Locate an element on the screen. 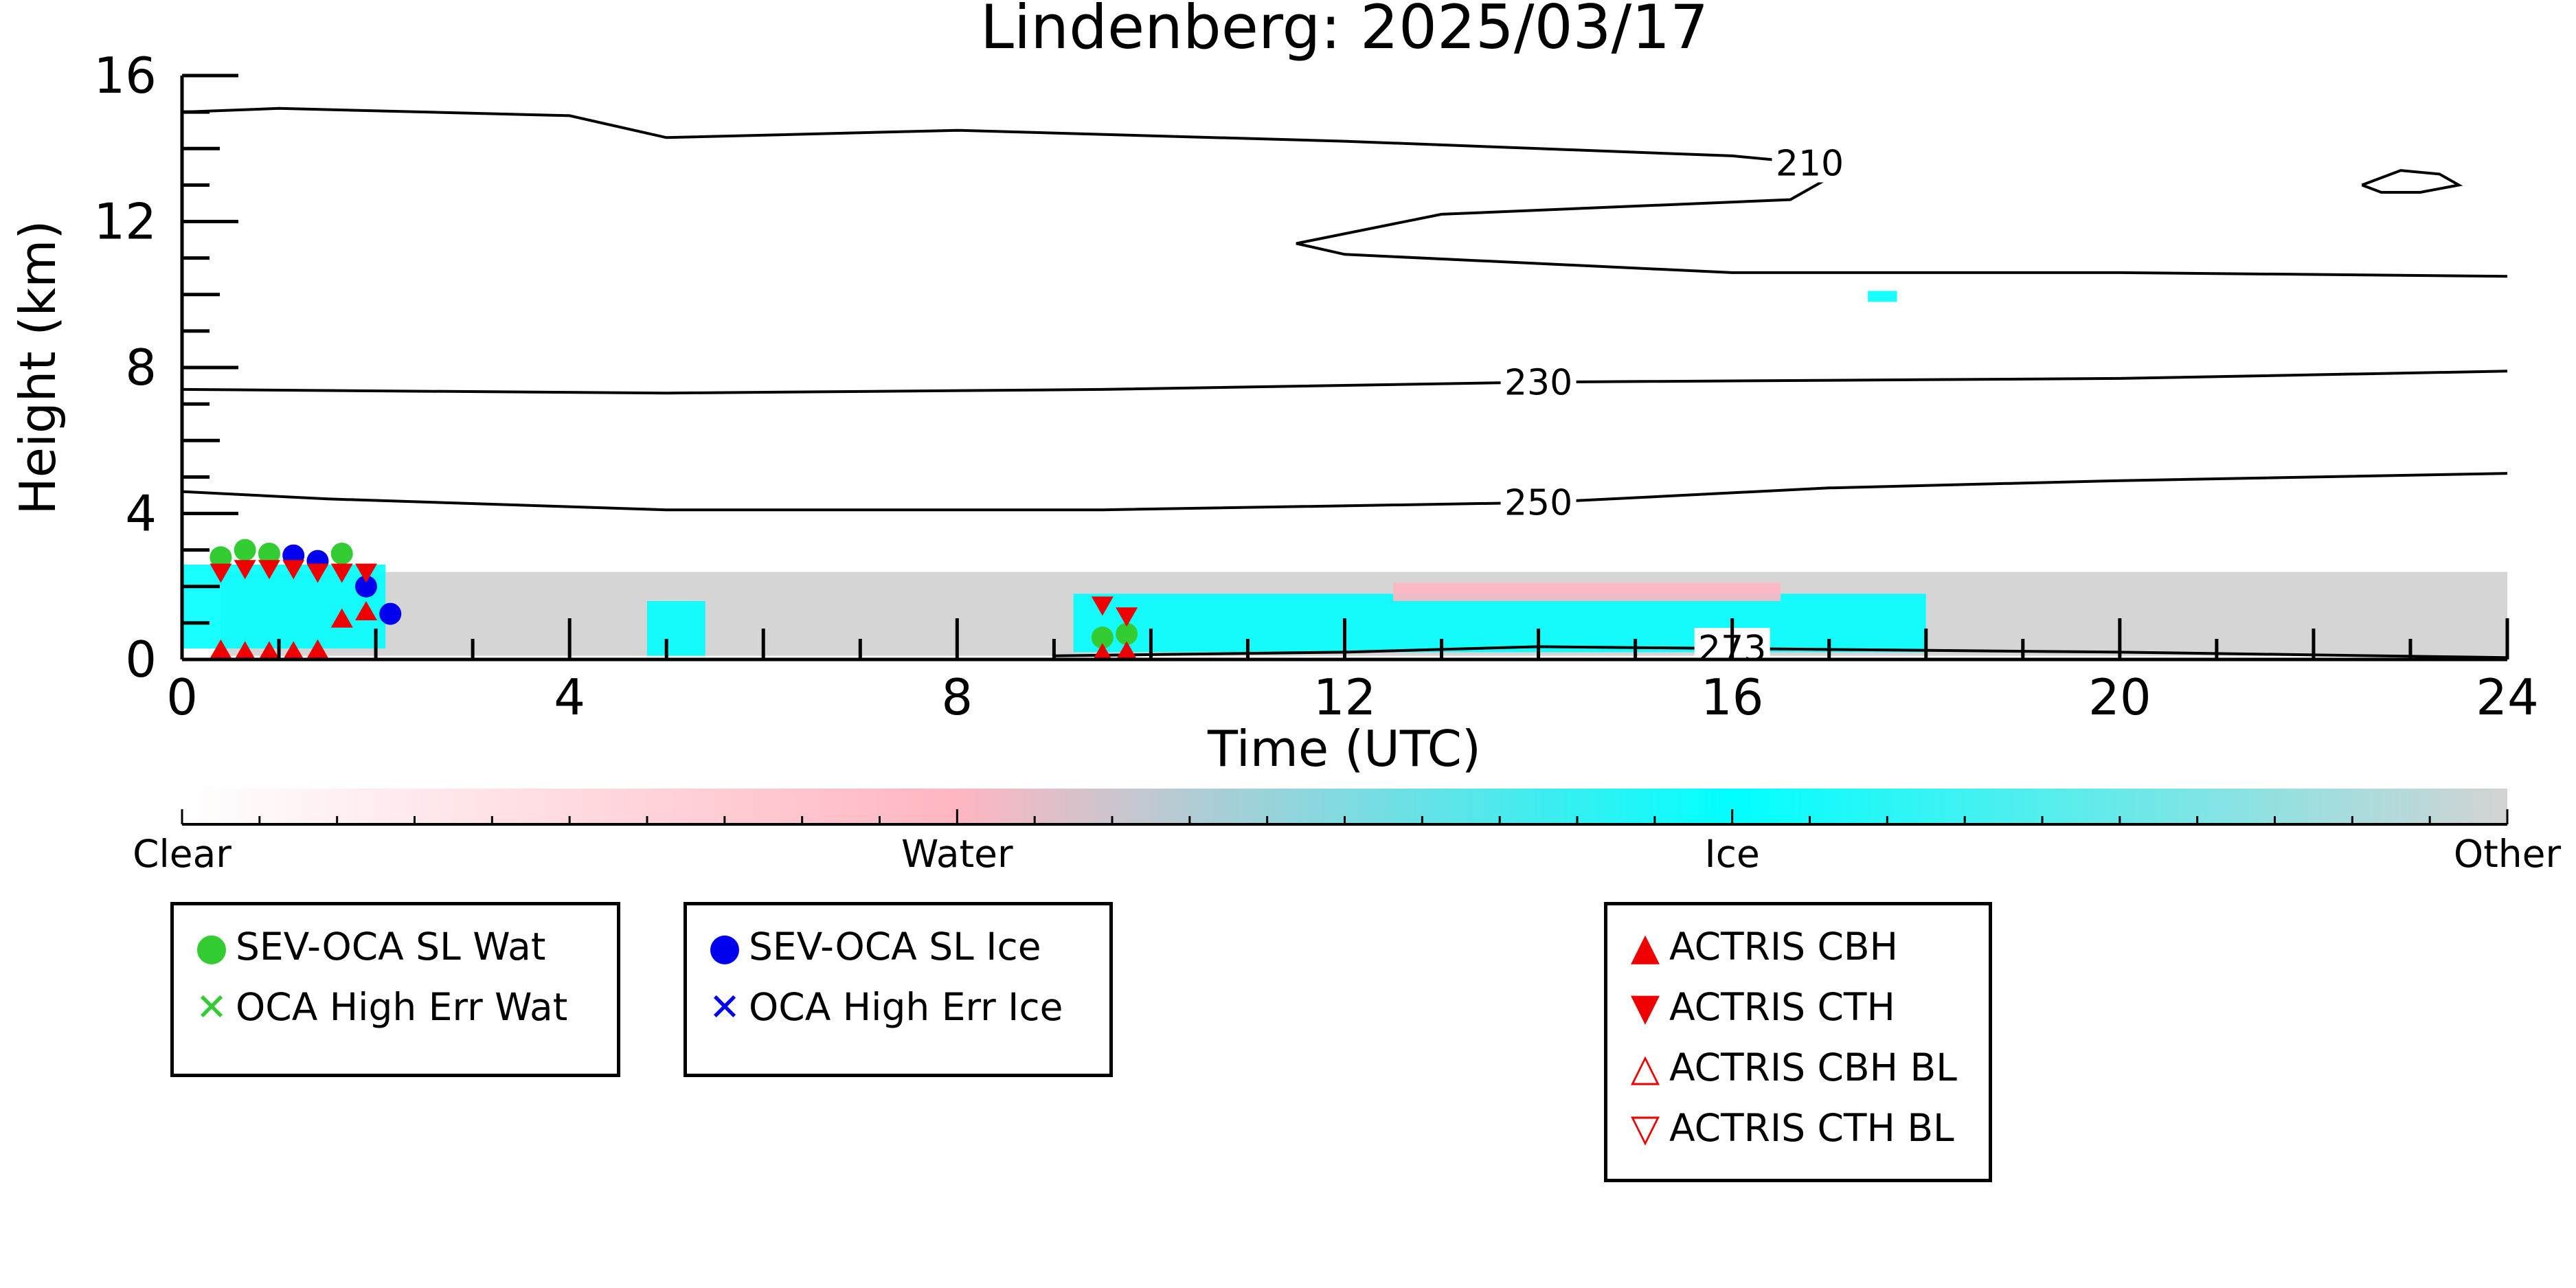  legend-entry: ✕ OCA High Err Wat is located at coordinates (377, 1007).